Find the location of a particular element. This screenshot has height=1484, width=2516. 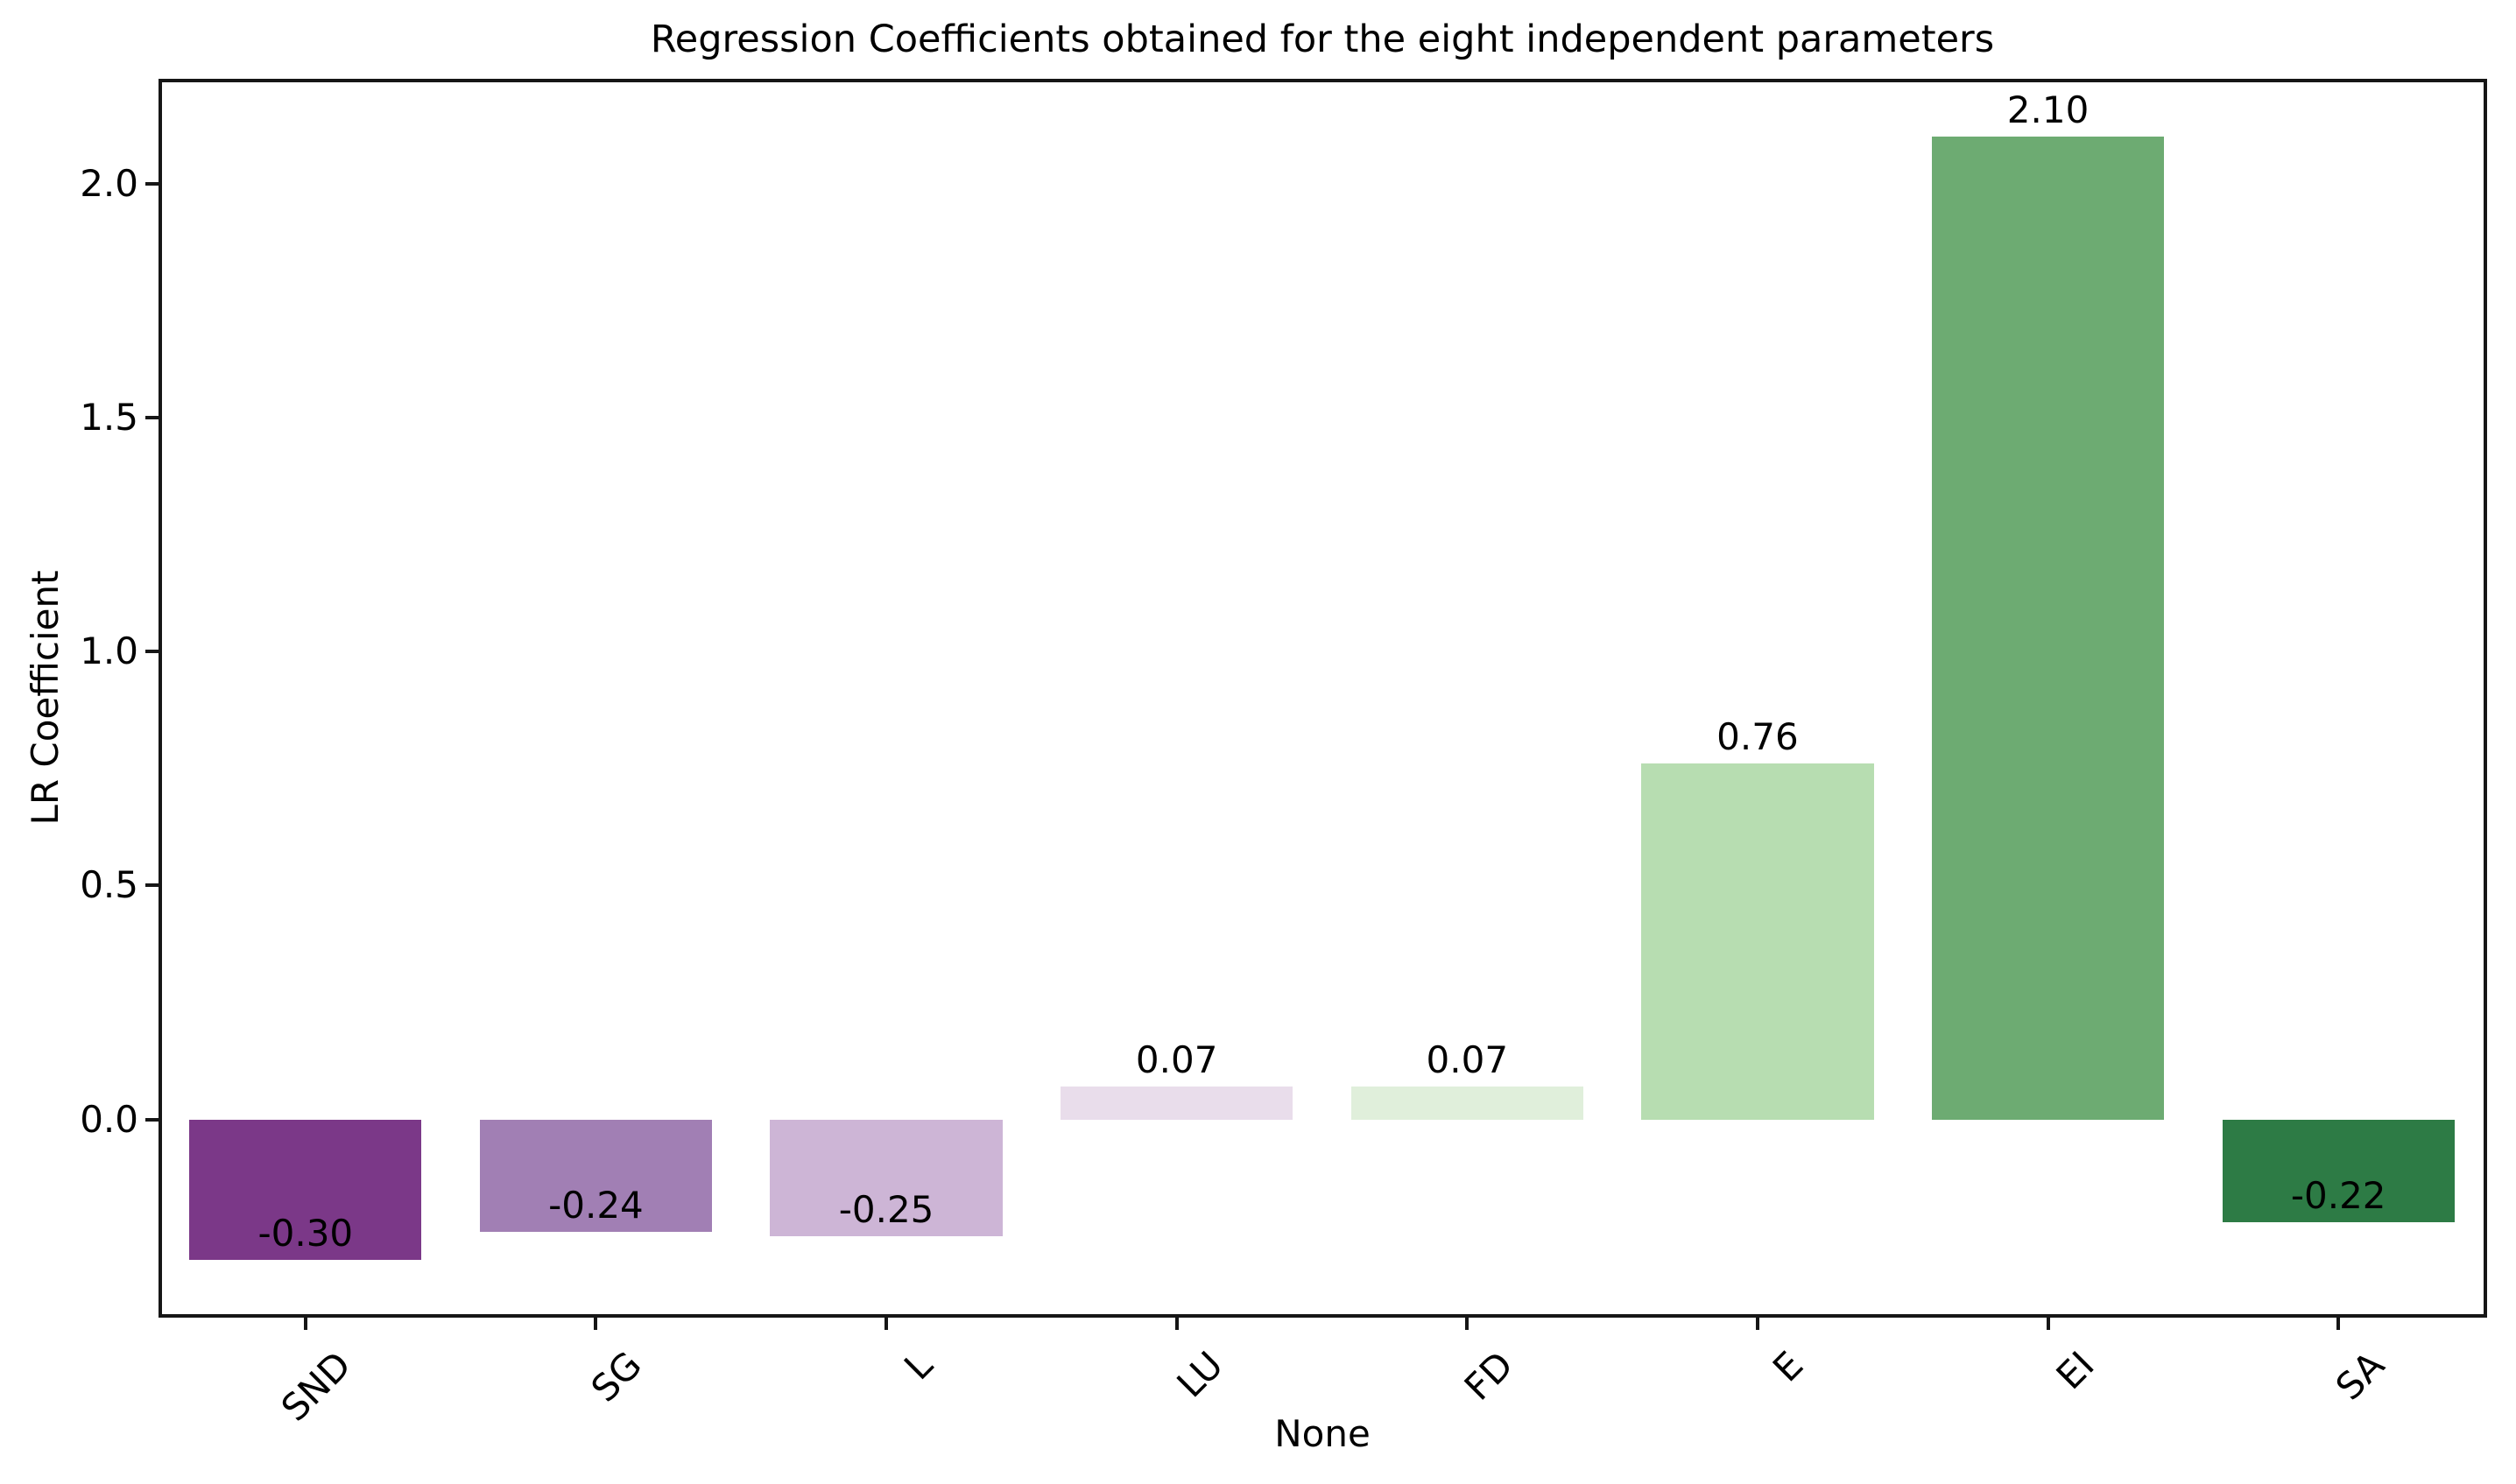

bar-value-label: -0.24 is located at coordinates (596, 1205).